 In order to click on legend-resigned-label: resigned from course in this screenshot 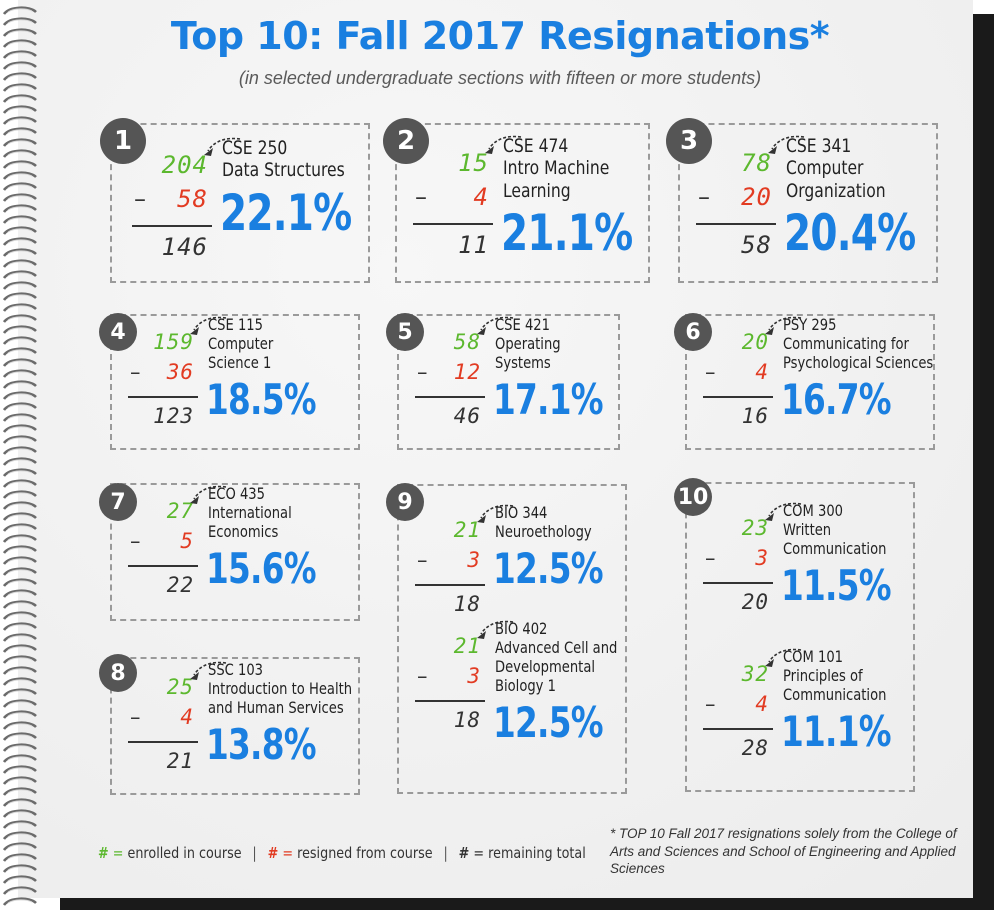, I will do `click(365, 853)`.